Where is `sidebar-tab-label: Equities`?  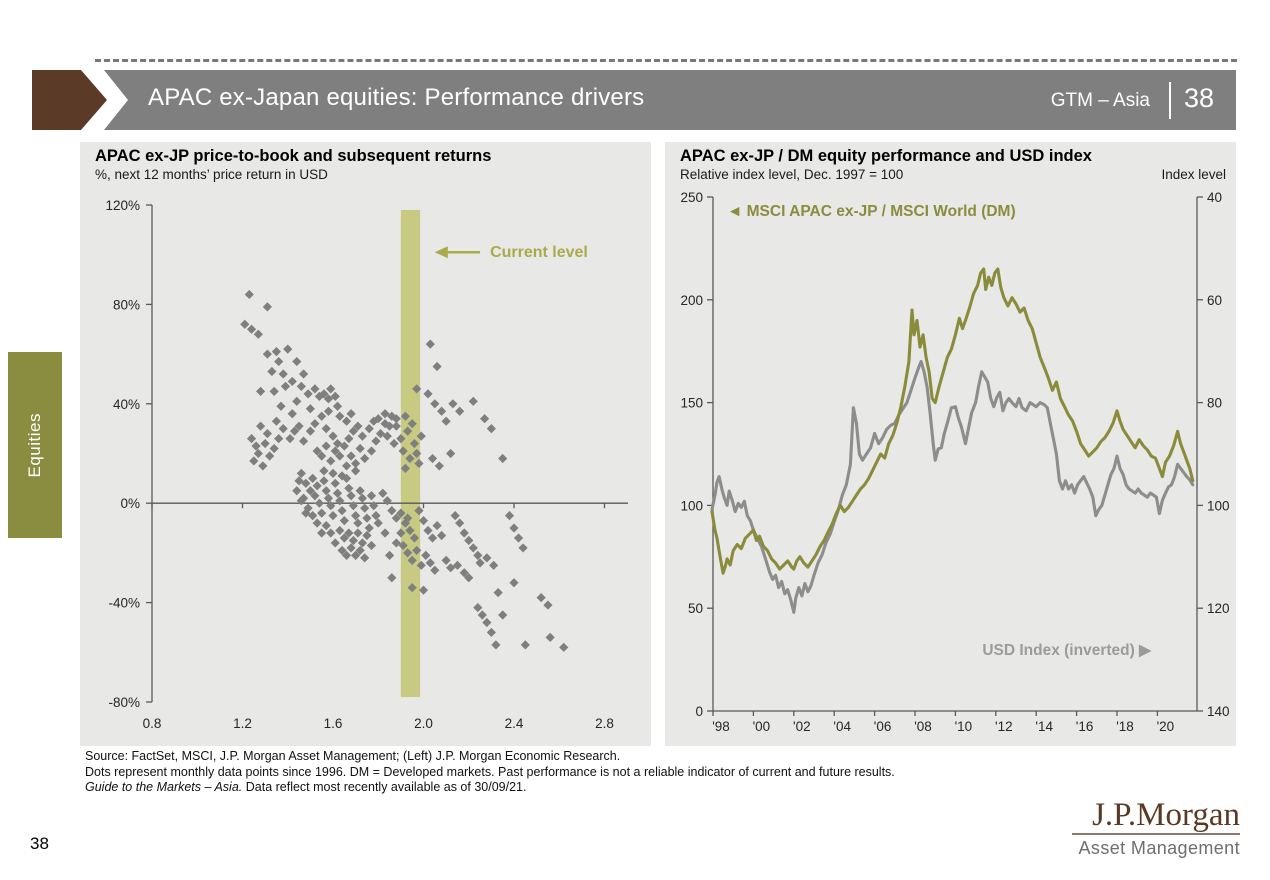 sidebar-tab-label: Equities is located at coordinates (34, 445).